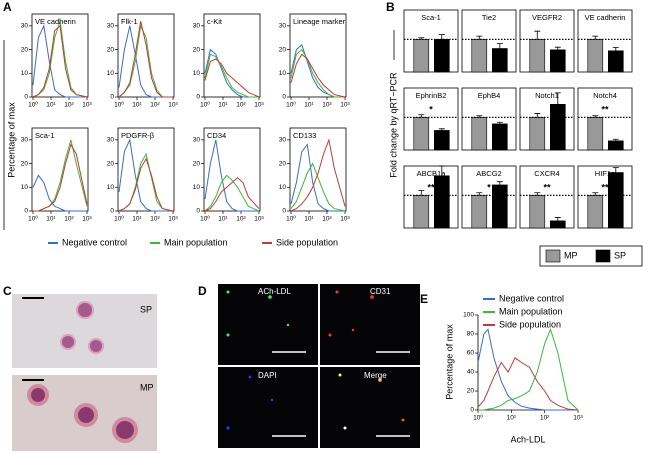 The image size is (648, 453). What do you see at coordinates (393, 125) in the screenshot?
I see `y-axis-label: Fold change by qRT−PCR` at bounding box center [393, 125].